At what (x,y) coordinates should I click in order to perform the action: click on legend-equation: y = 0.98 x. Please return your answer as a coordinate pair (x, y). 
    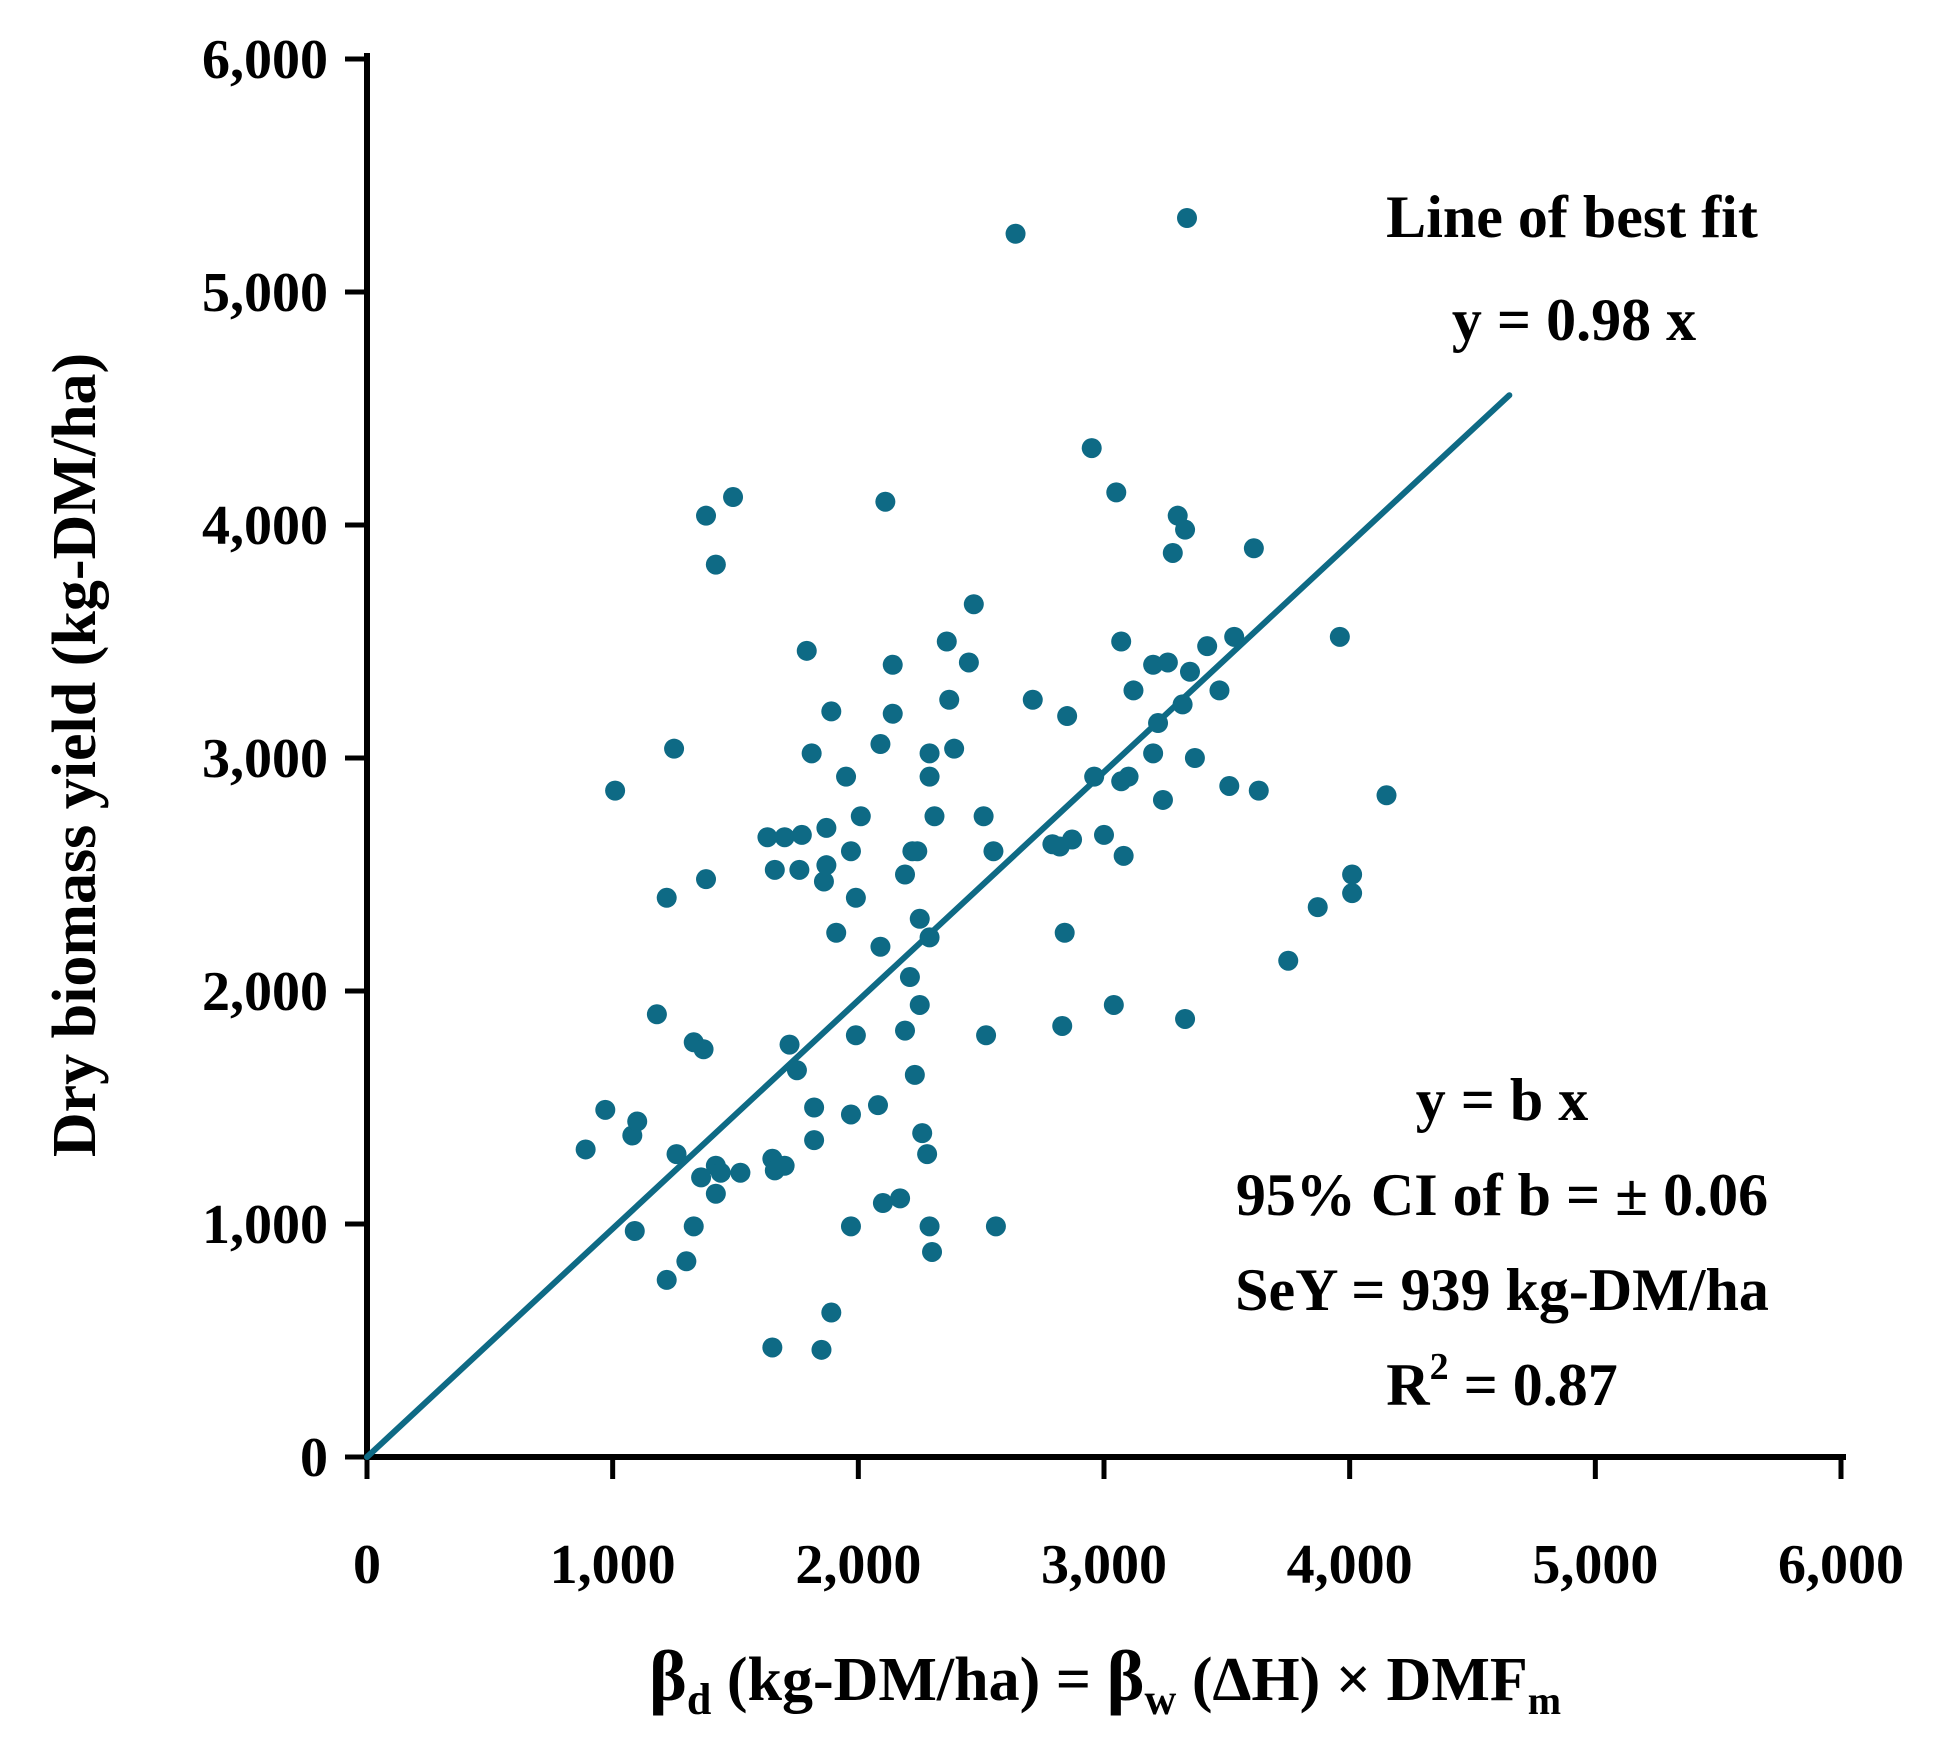
    Looking at the image, I should click on (1574, 320).